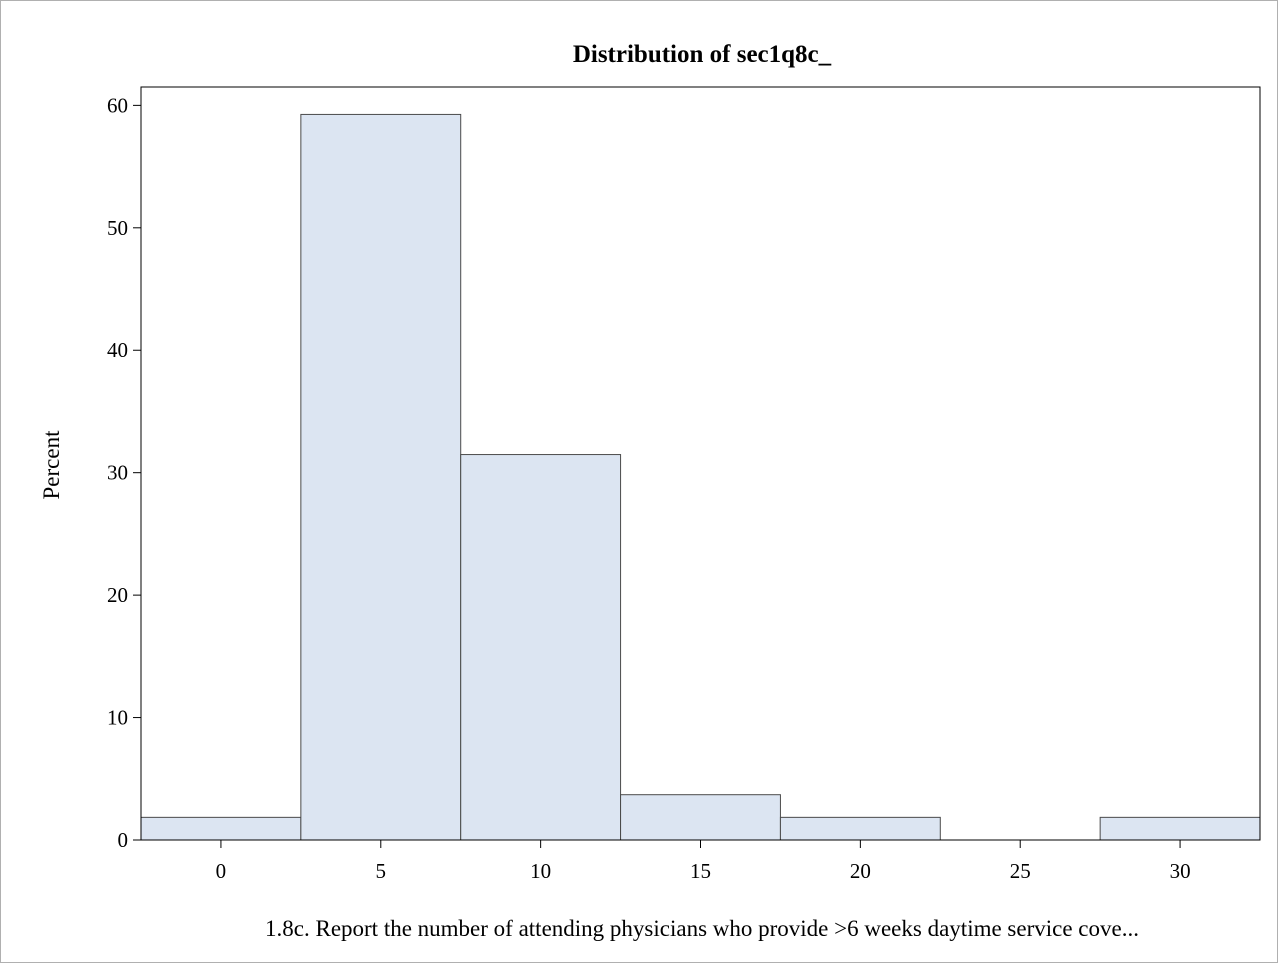 The image size is (1278, 963). I want to click on y-axis: 0 10 20 30 40 50 60, so click(124, 472).